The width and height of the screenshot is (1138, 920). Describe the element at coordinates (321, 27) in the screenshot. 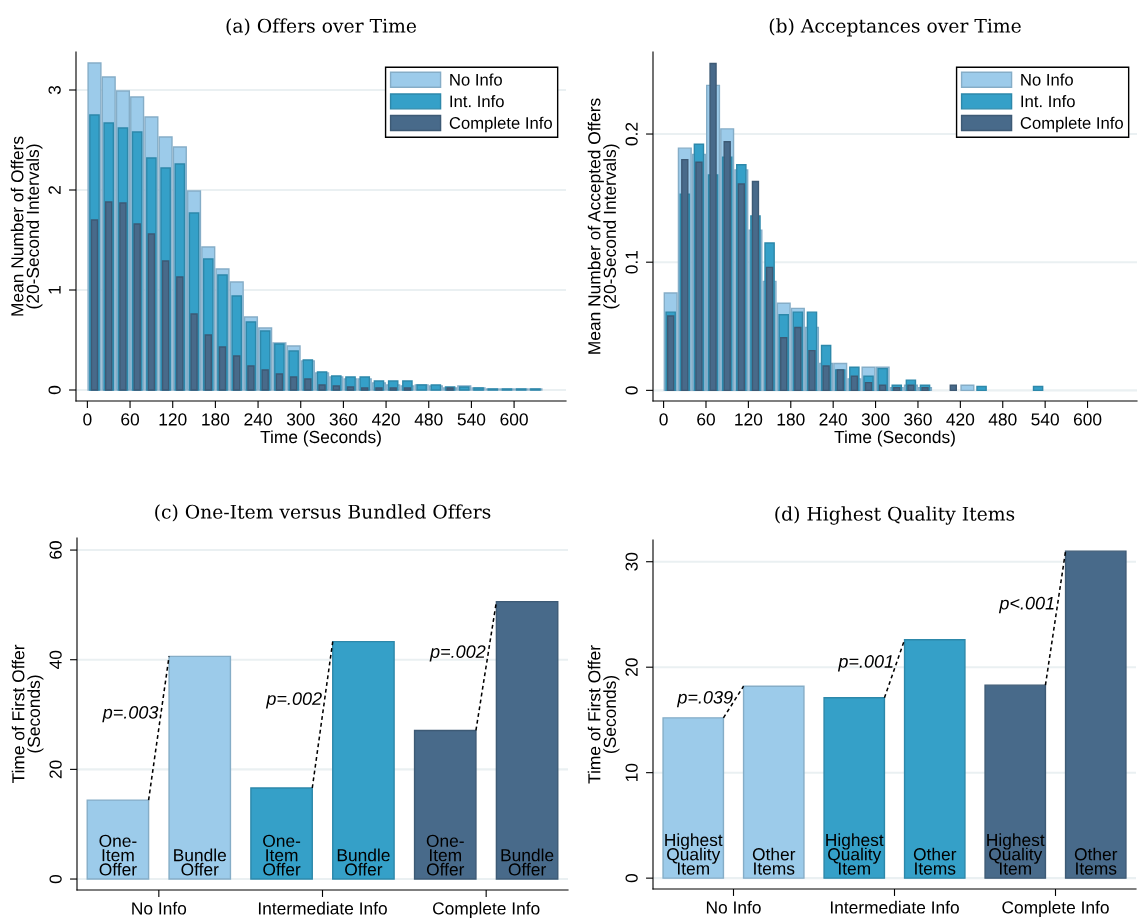

I see `chart-title: (a) Offers over Time` at that location.